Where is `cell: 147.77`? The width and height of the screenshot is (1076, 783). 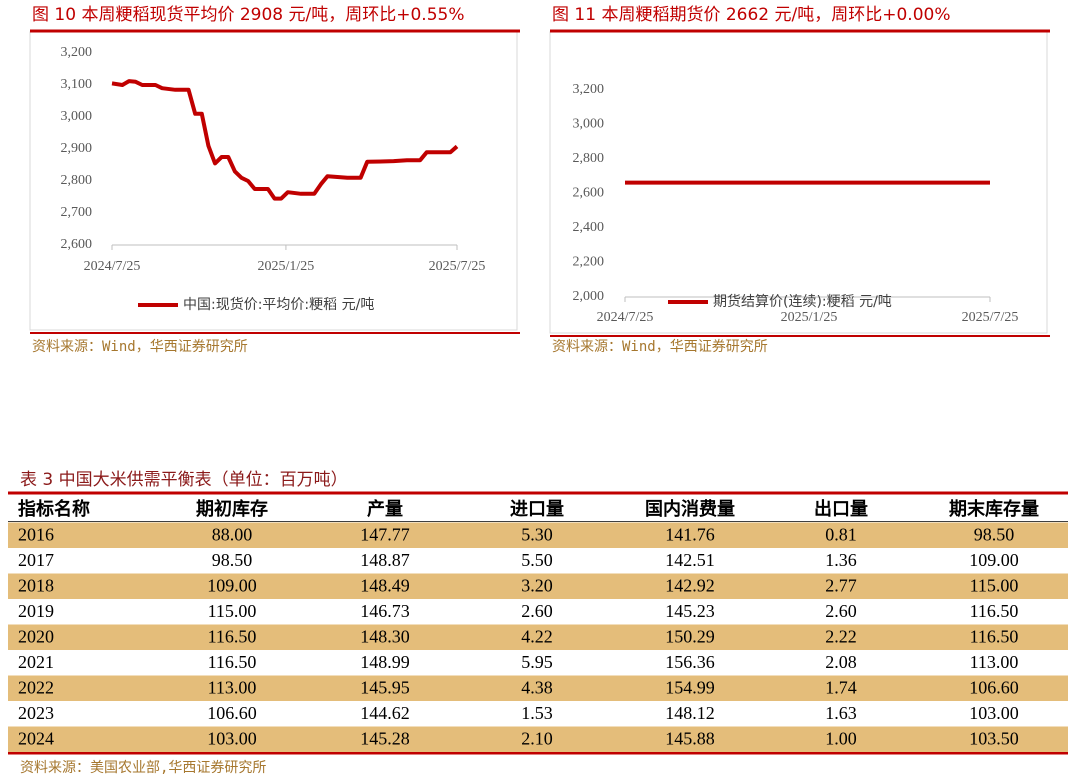
cell: 147.77 is located at coordinates (385, 534).